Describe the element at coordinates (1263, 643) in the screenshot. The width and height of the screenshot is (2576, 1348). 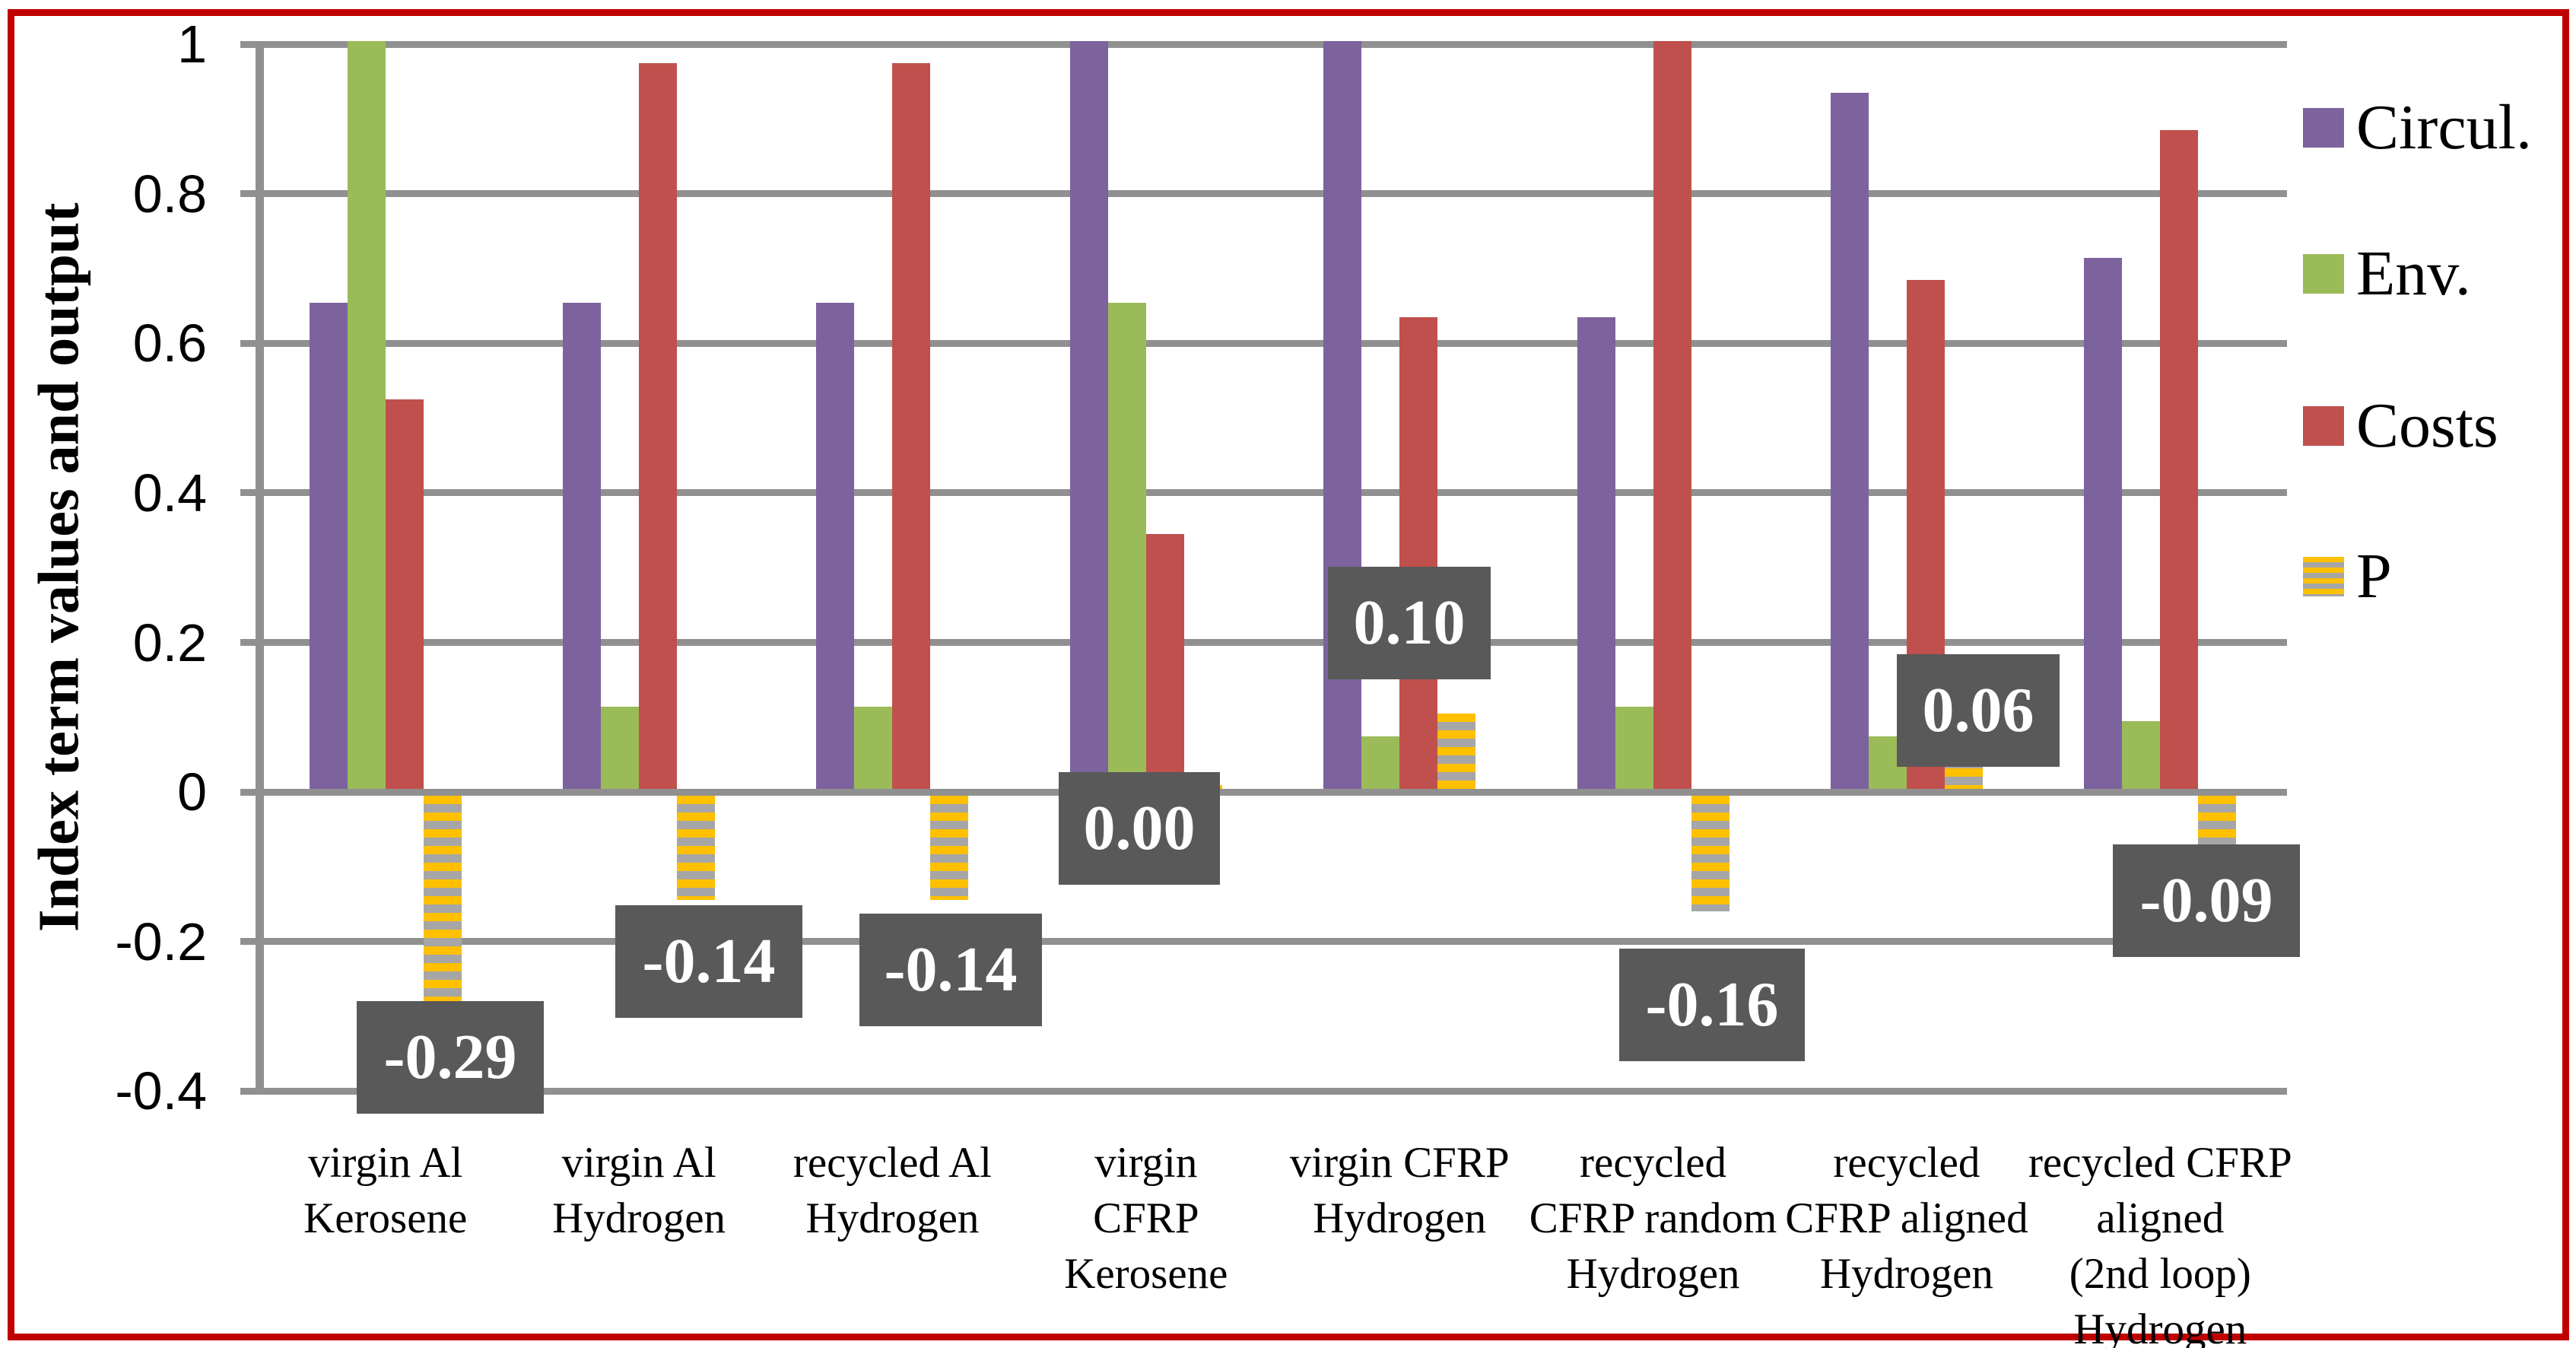
I see `gridline-0.2` at that location.